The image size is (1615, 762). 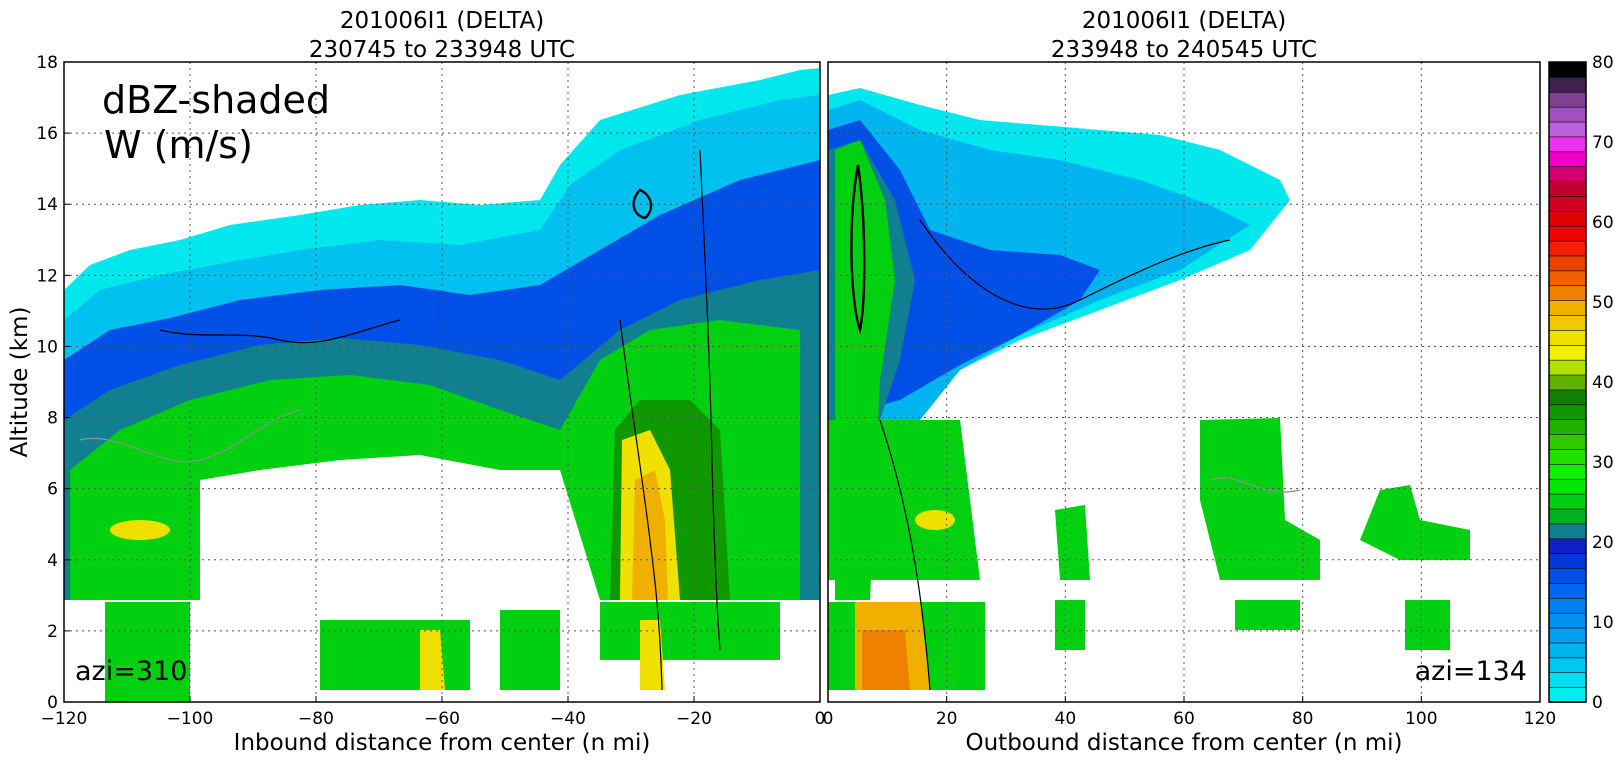 I want to click on left-y-ticks: 0 2 4 6 8 10 12 14 16 18, so click(x=53, y=383).